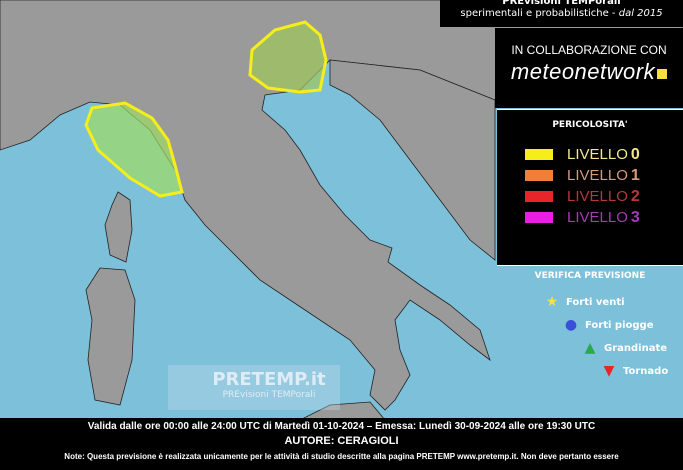 This screenshot has width=683, height=470. Describe the element at coordinates (288, 57) in the screenshot. I see `risk-area-veneto-friuli` at that location.